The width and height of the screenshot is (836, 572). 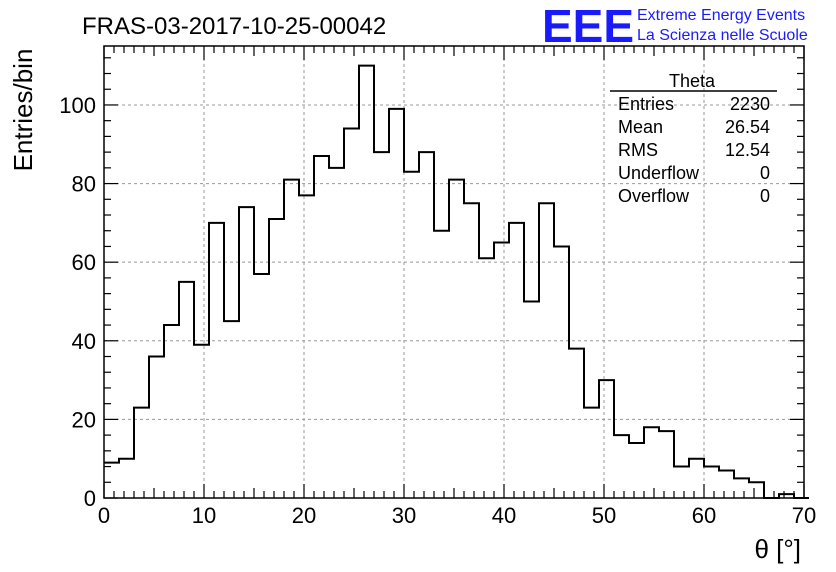 What do you see at coordinates (722, 35) in the screenshot?
I see `logo-line-2: La Scienza nelle Scuole` at bounding box center [722, 35].